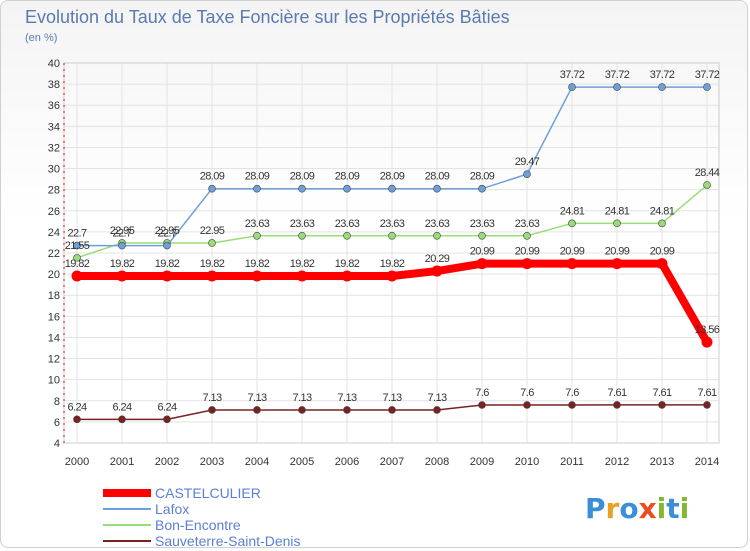 Image resolution: width=750 pixels, height=551 pixels. What do you see at coordinates (54, 381) in the screenshot?
I see `y-tick-label: 10` at bounding box center [54, 381].